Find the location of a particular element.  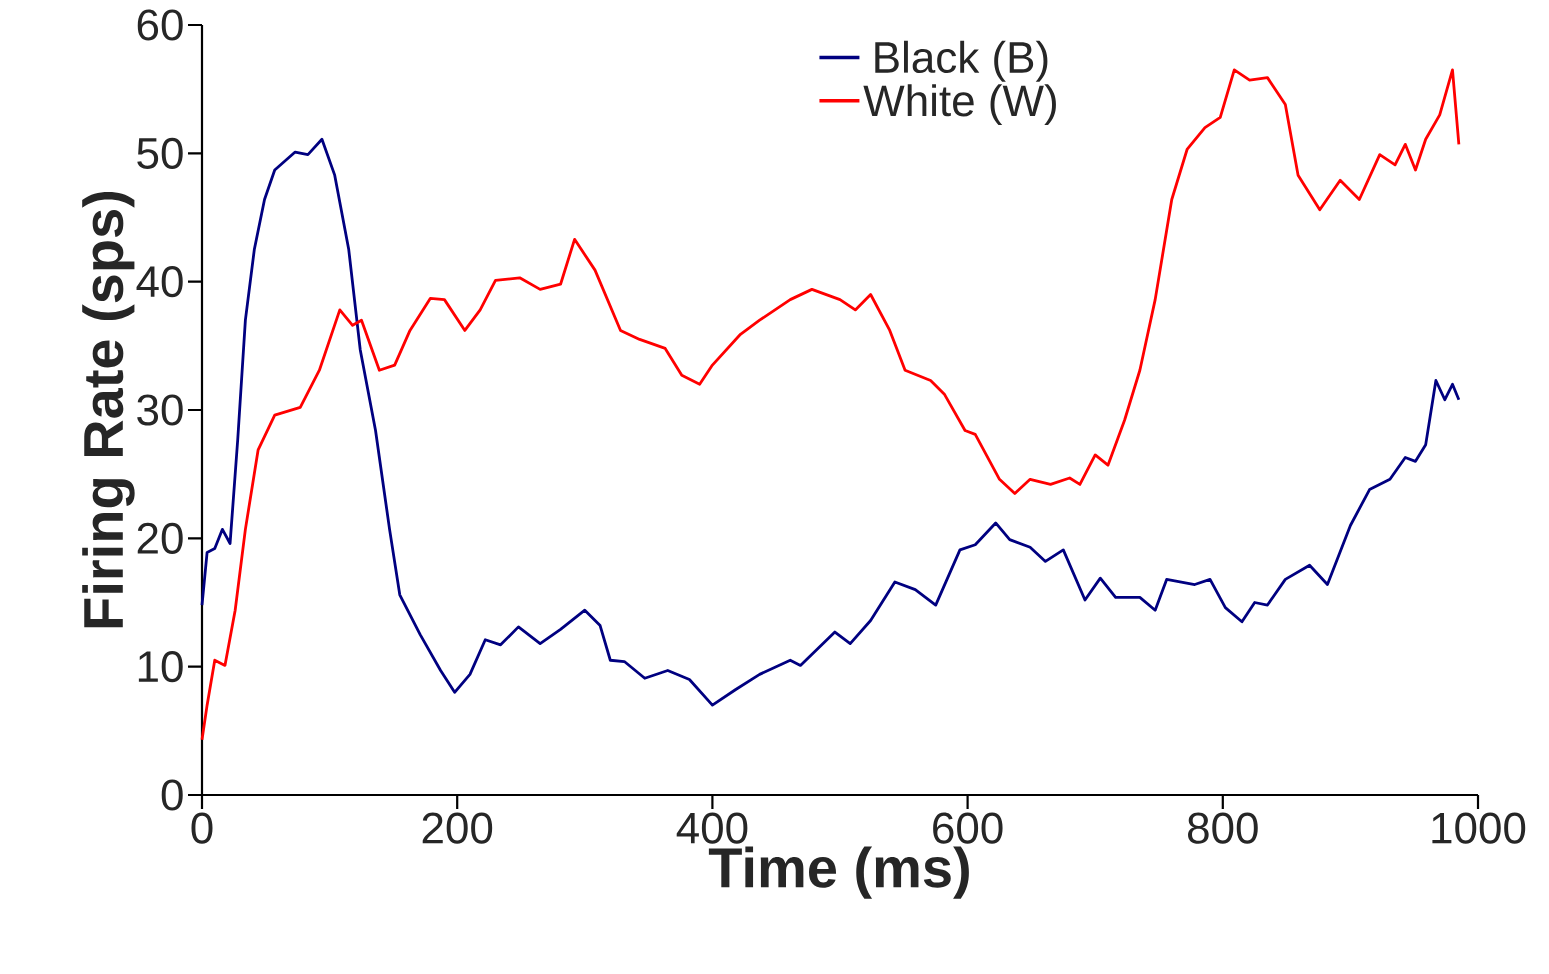

legend-label: White (W) is located at coordinates (959, 105).